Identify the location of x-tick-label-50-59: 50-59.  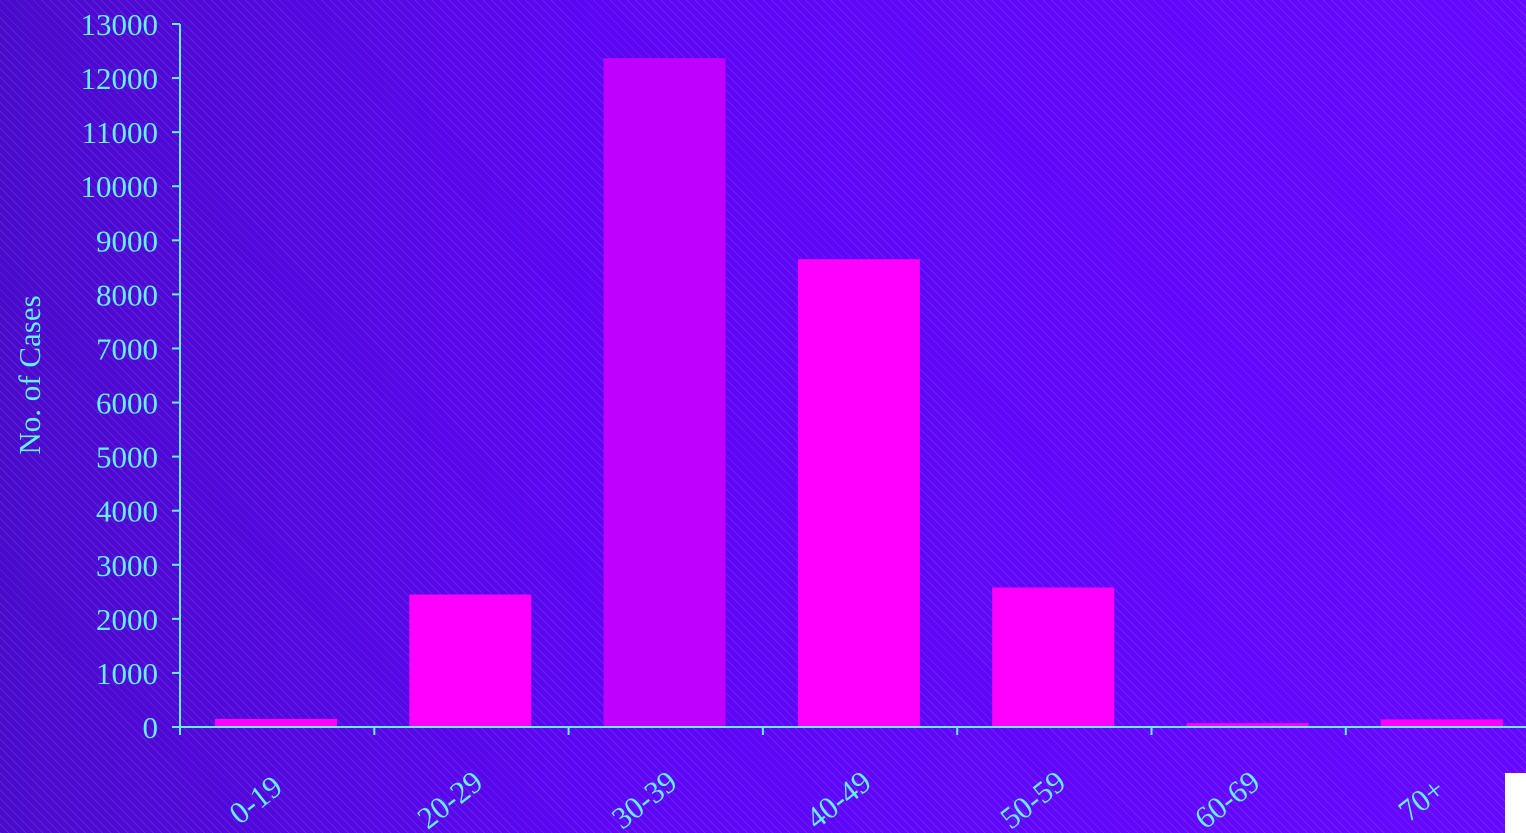
(1032, 798).